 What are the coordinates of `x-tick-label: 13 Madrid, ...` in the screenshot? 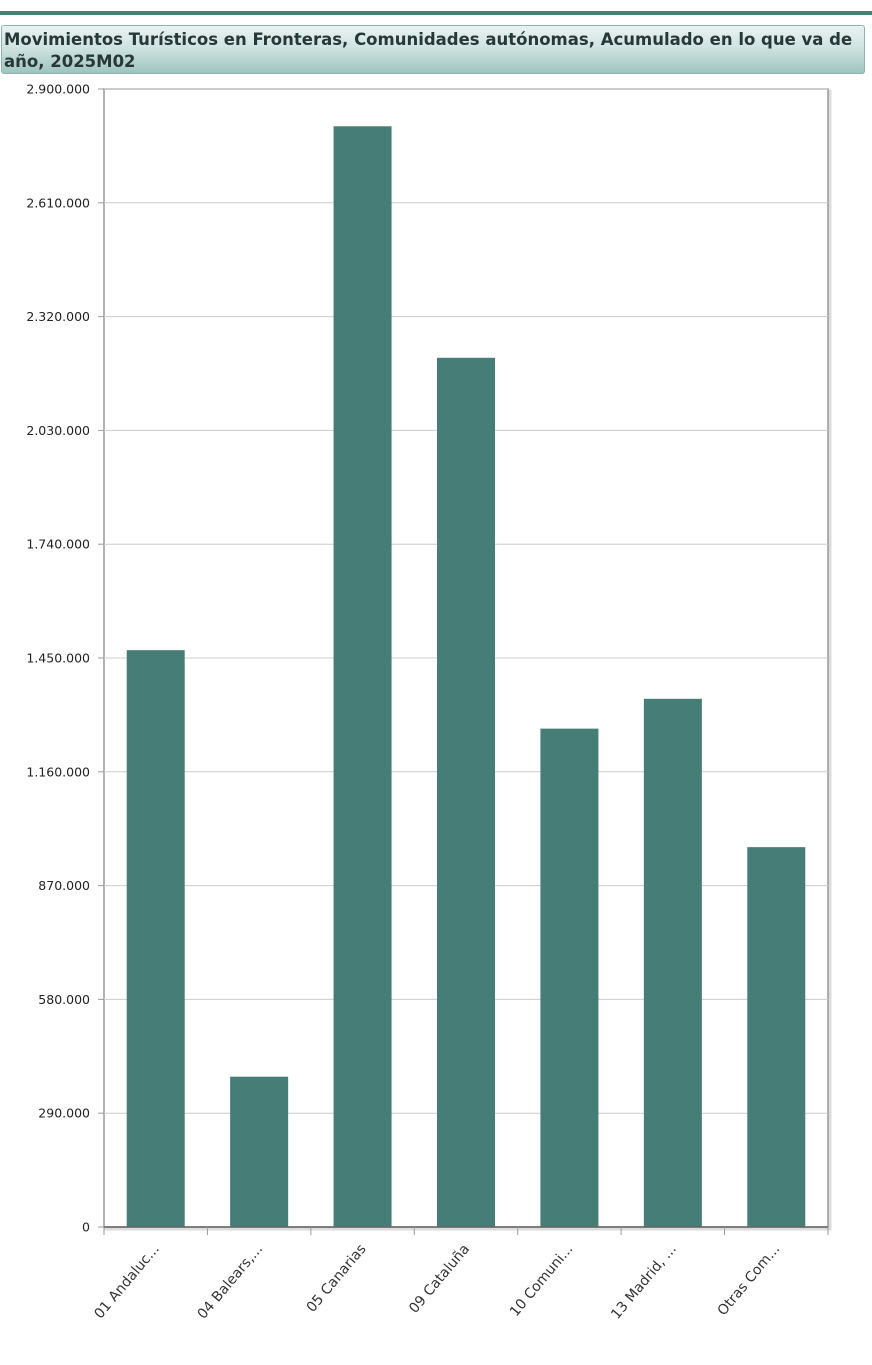 It's located at (644, 1281).